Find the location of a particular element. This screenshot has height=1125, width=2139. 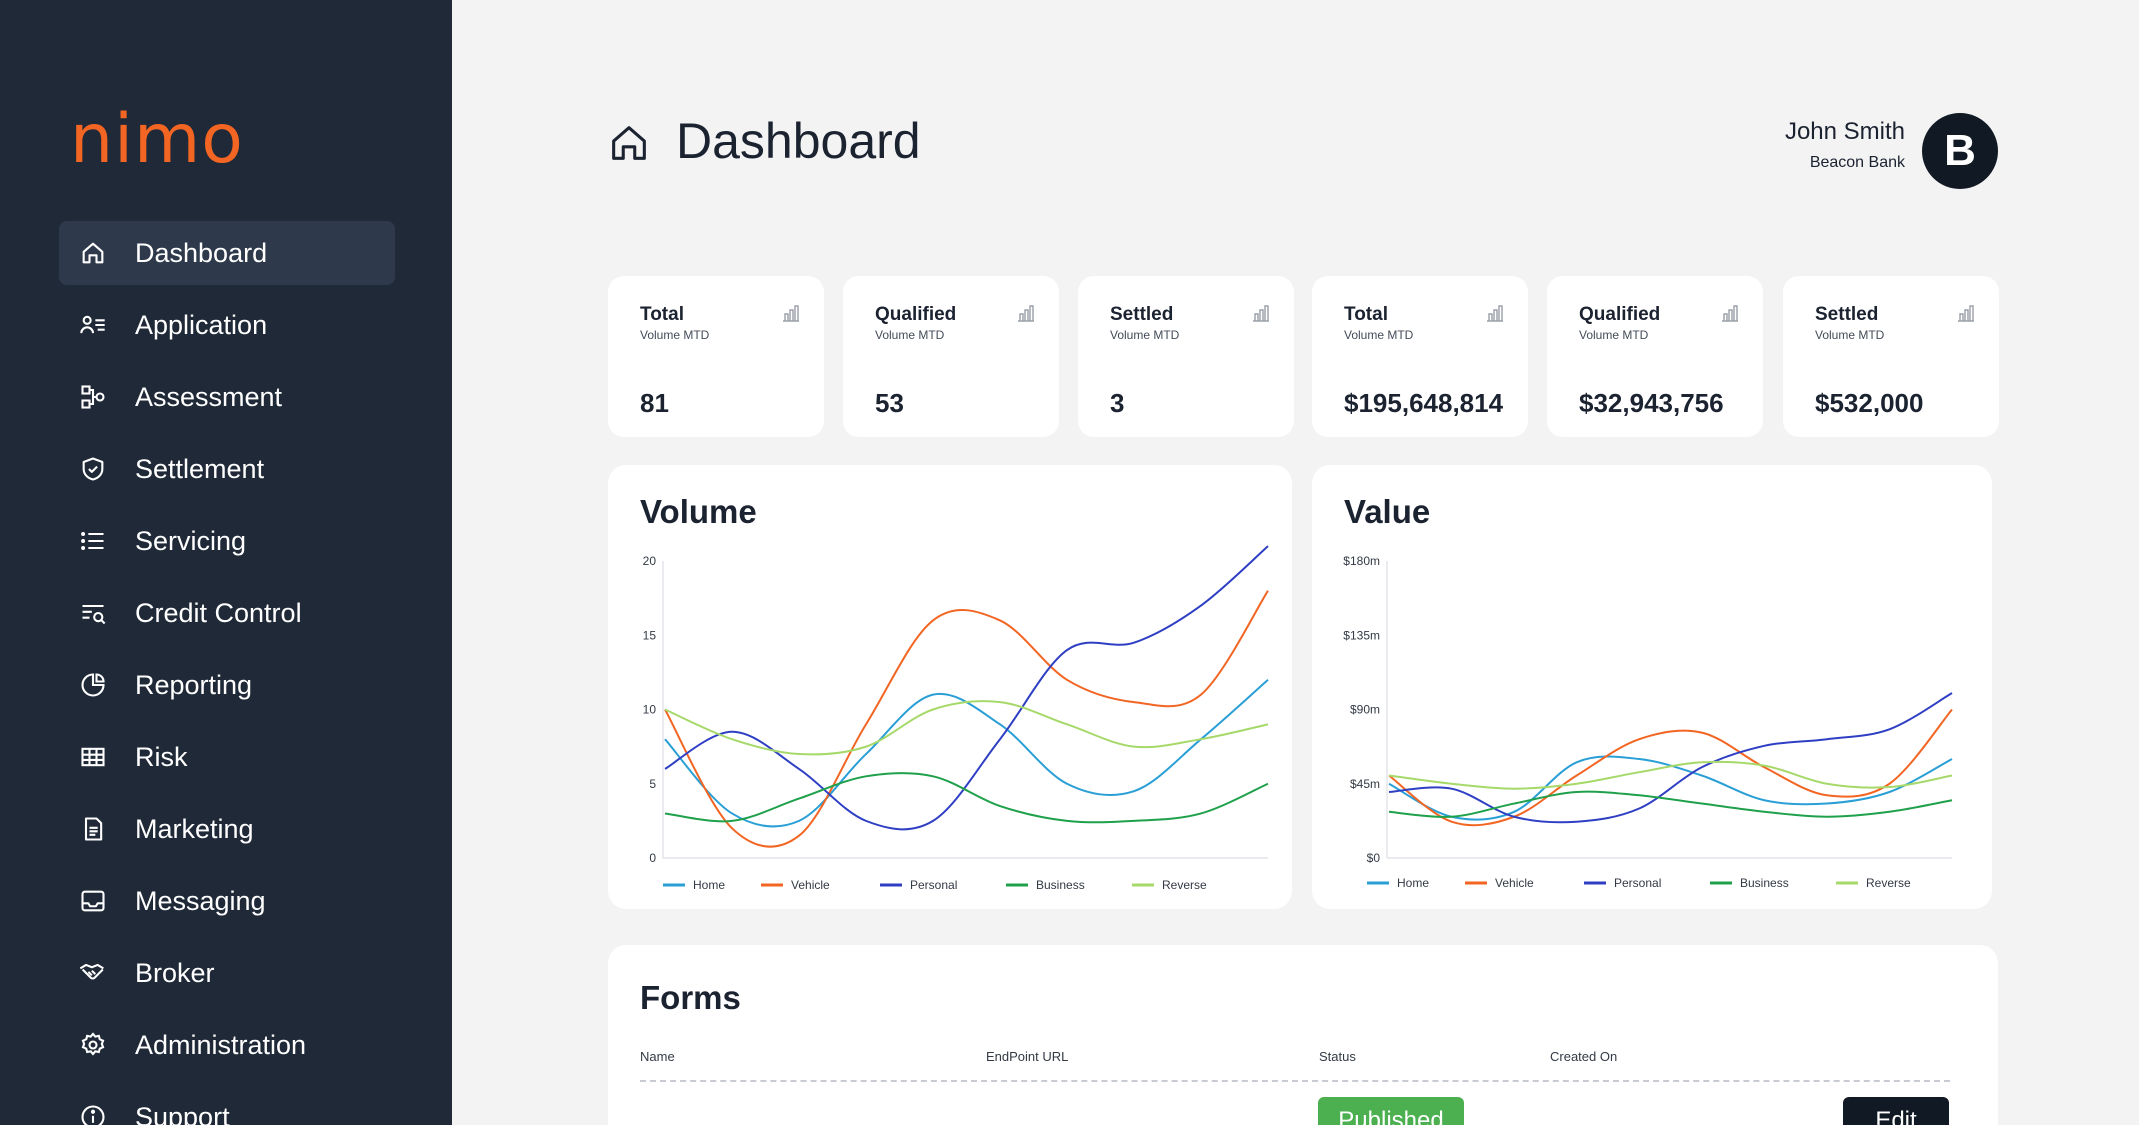

forms-title: Forms is located at coordinates (690, 997).